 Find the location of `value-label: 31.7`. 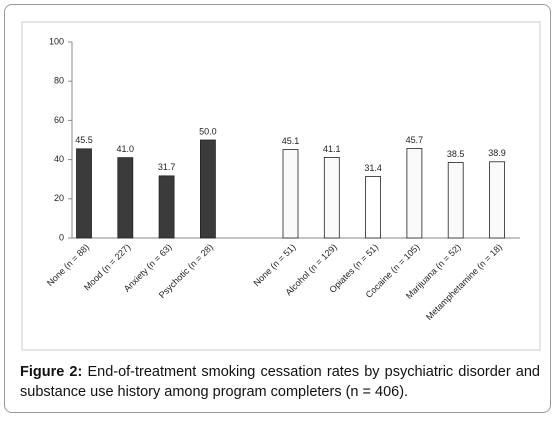

value-label: 31.7 is located at coordinates (167, 167).